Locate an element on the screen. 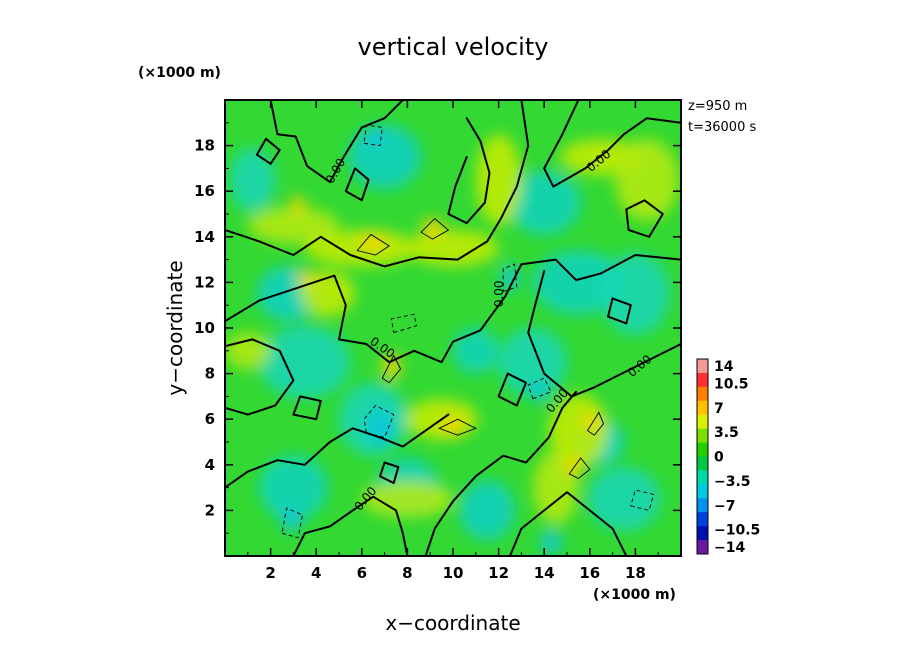  colorbar-label: −10.5 is located at coordinates (737, 531).